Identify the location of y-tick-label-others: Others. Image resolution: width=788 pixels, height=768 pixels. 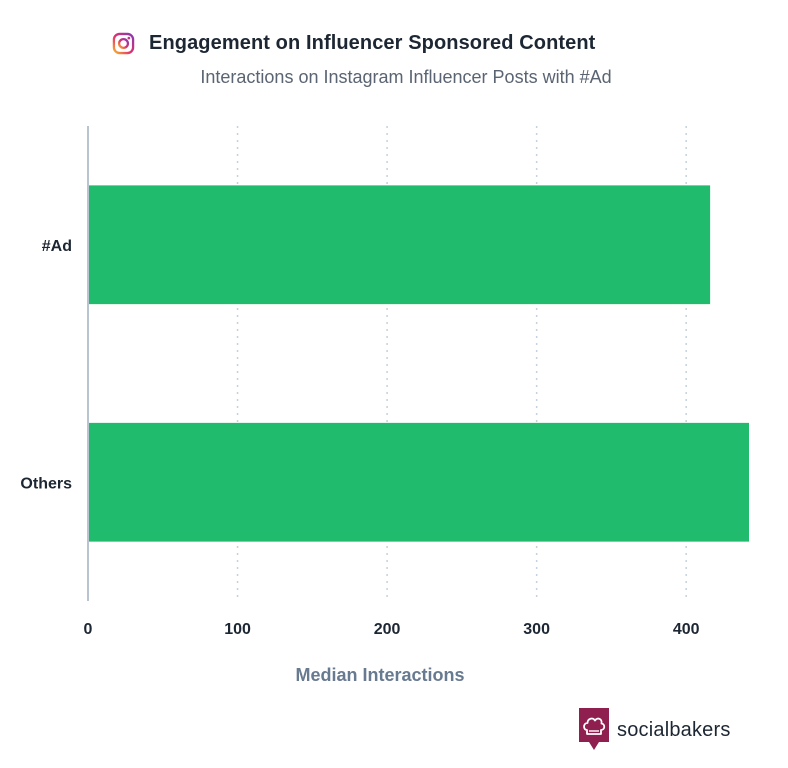
(46, 483).